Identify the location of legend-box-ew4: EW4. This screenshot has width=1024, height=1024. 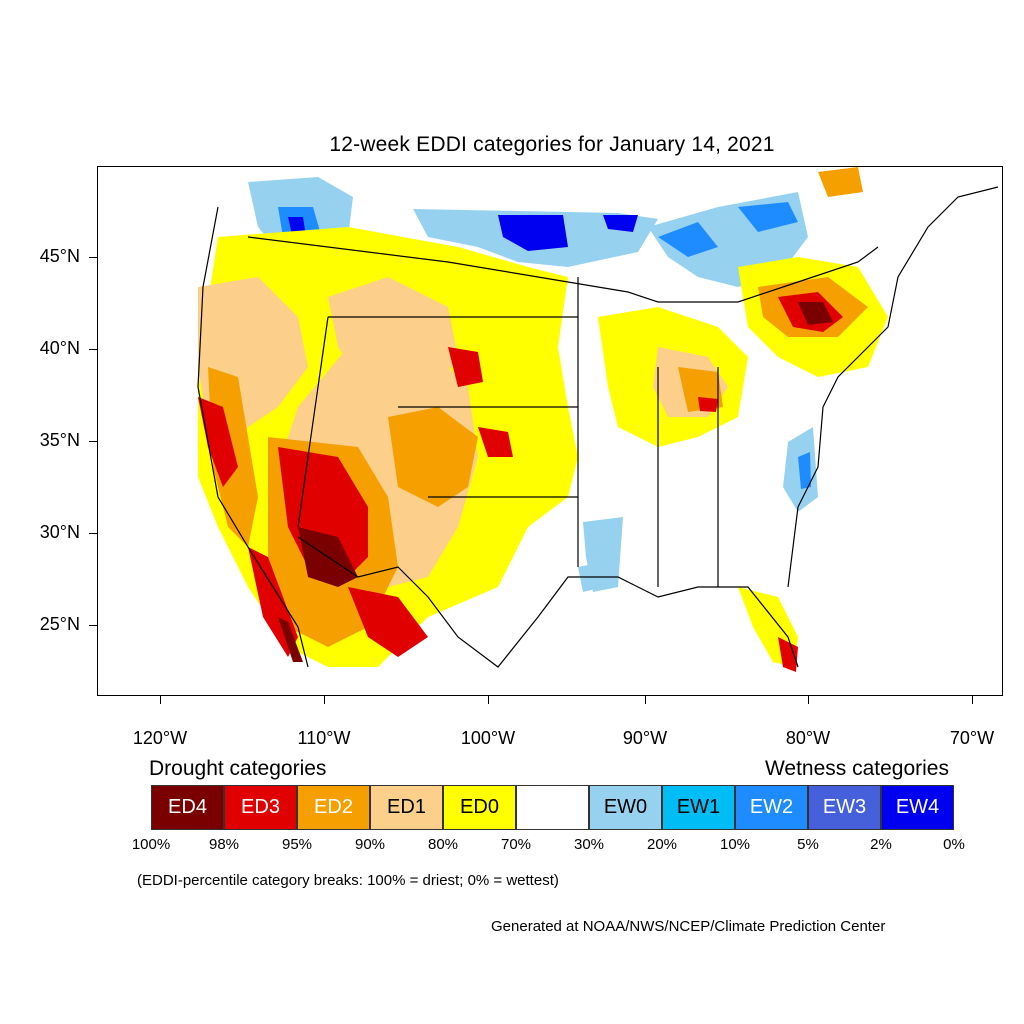
(917, 807).